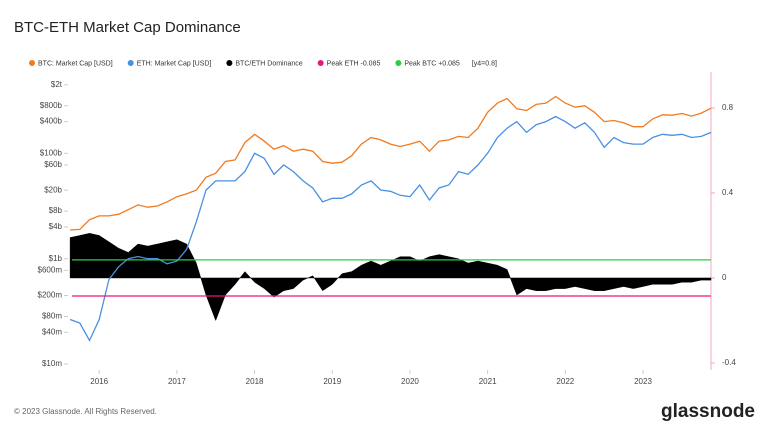 Image resolution: width=768 pixels, height=432 pixels. I want to click on x-tick-label: 2023, so click(643, 381).